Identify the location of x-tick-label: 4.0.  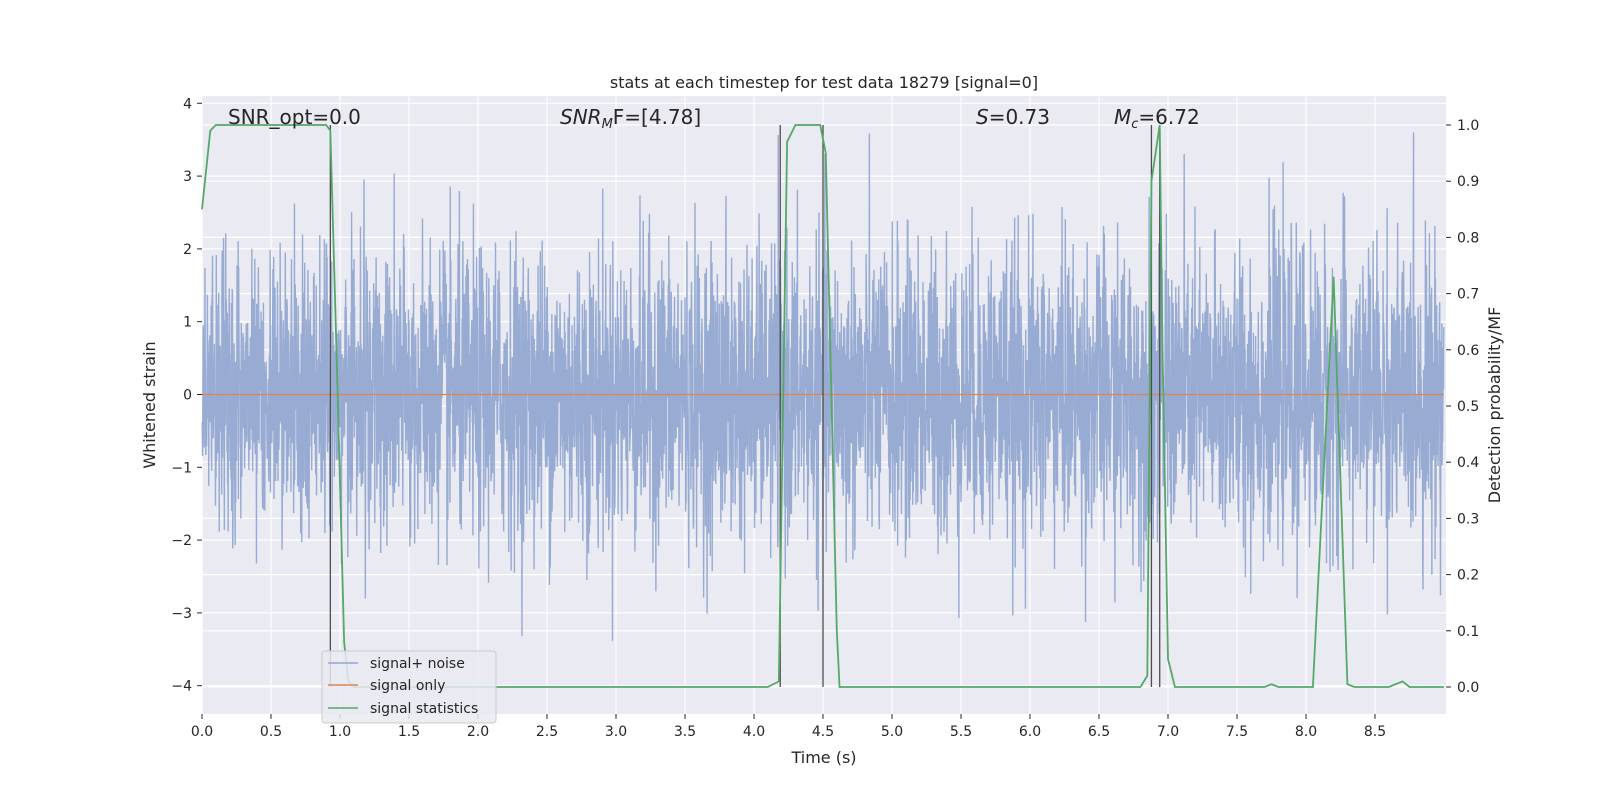
(754, 732).